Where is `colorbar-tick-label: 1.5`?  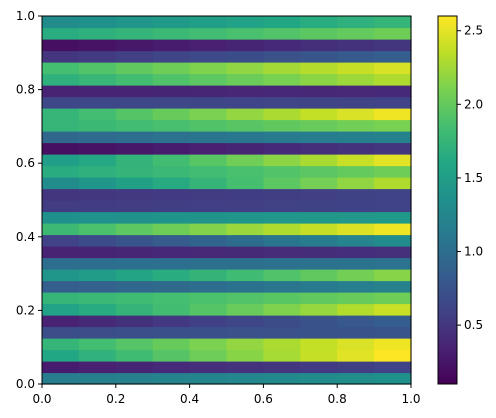 colorbar-tick-label: 1.5 is located at coordinates (473, 178).